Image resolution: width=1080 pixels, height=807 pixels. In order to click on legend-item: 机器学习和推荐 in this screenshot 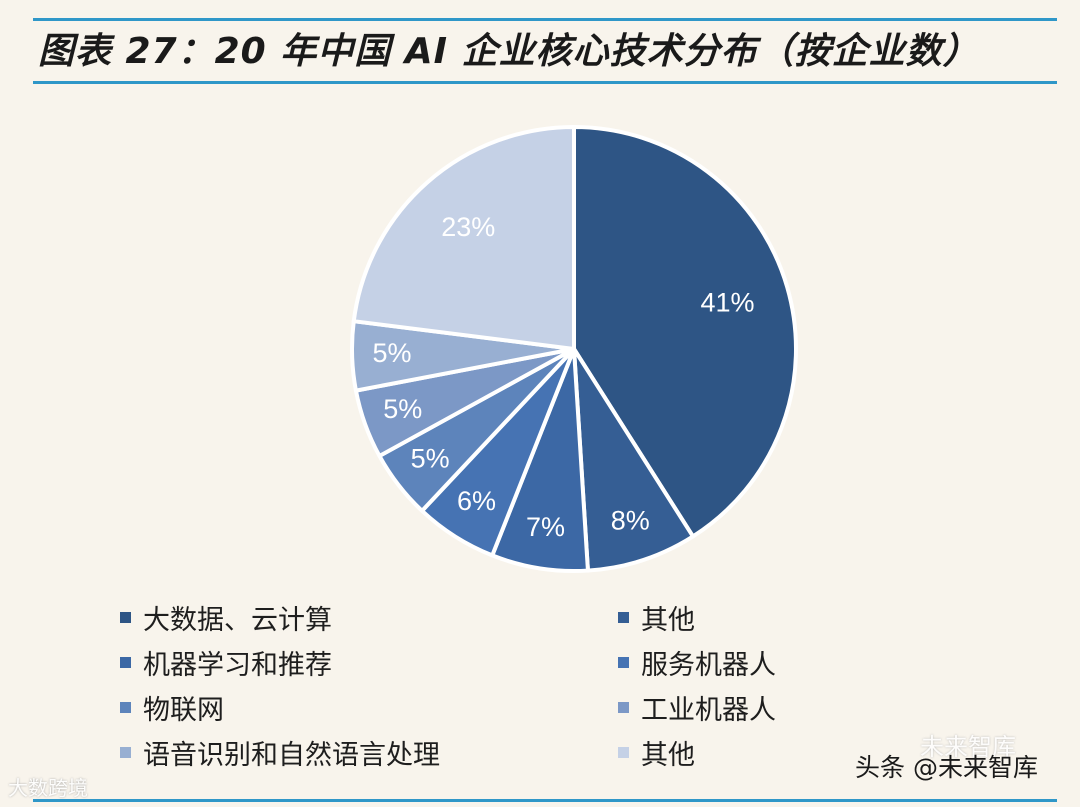, I will do `click(226, 662)`.